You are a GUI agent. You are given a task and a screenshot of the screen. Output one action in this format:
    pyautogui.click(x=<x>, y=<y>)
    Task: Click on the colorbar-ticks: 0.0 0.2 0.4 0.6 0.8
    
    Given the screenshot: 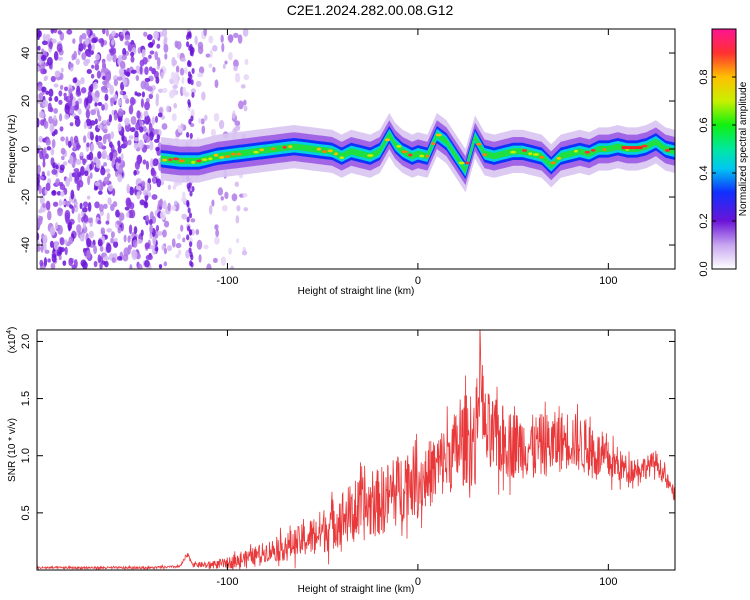 What is the action you would take?
    pyautogui.click(x=717, y=173)
    